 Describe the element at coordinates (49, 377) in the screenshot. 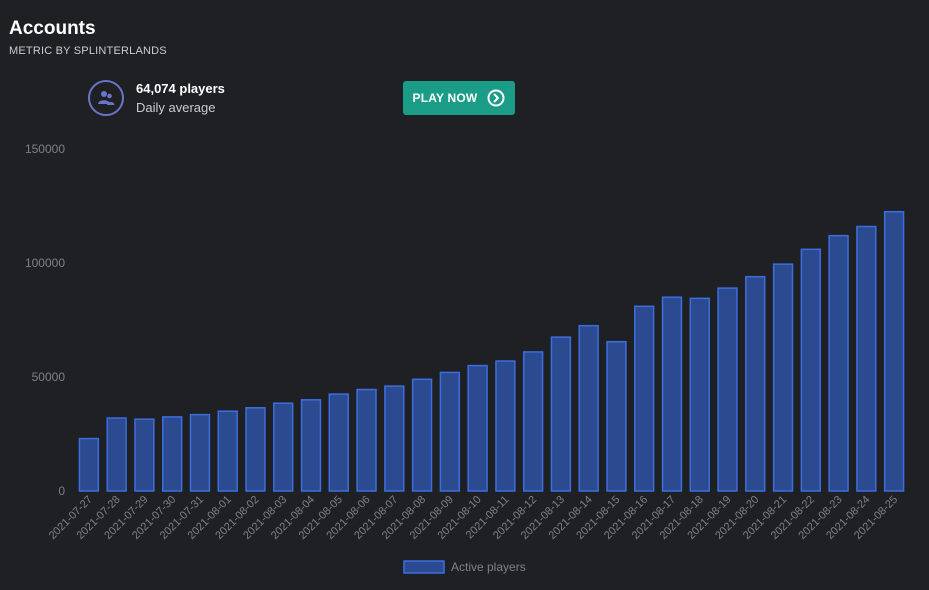

I see `y-tick-label: 50000` at that location.